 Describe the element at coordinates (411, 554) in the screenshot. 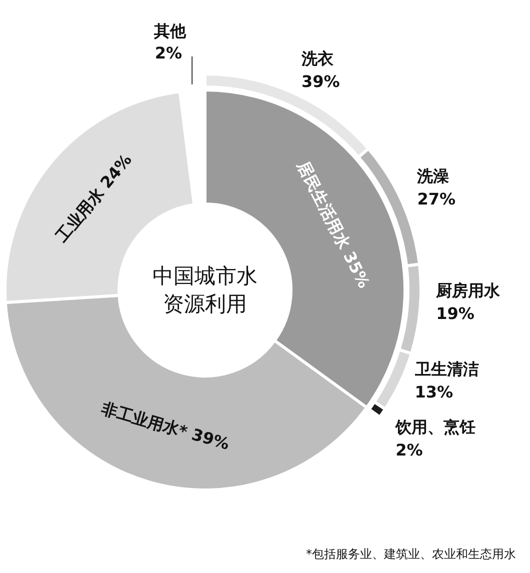

I see `text: *包括服务业、建筑业、农业和生态用水` at that location.